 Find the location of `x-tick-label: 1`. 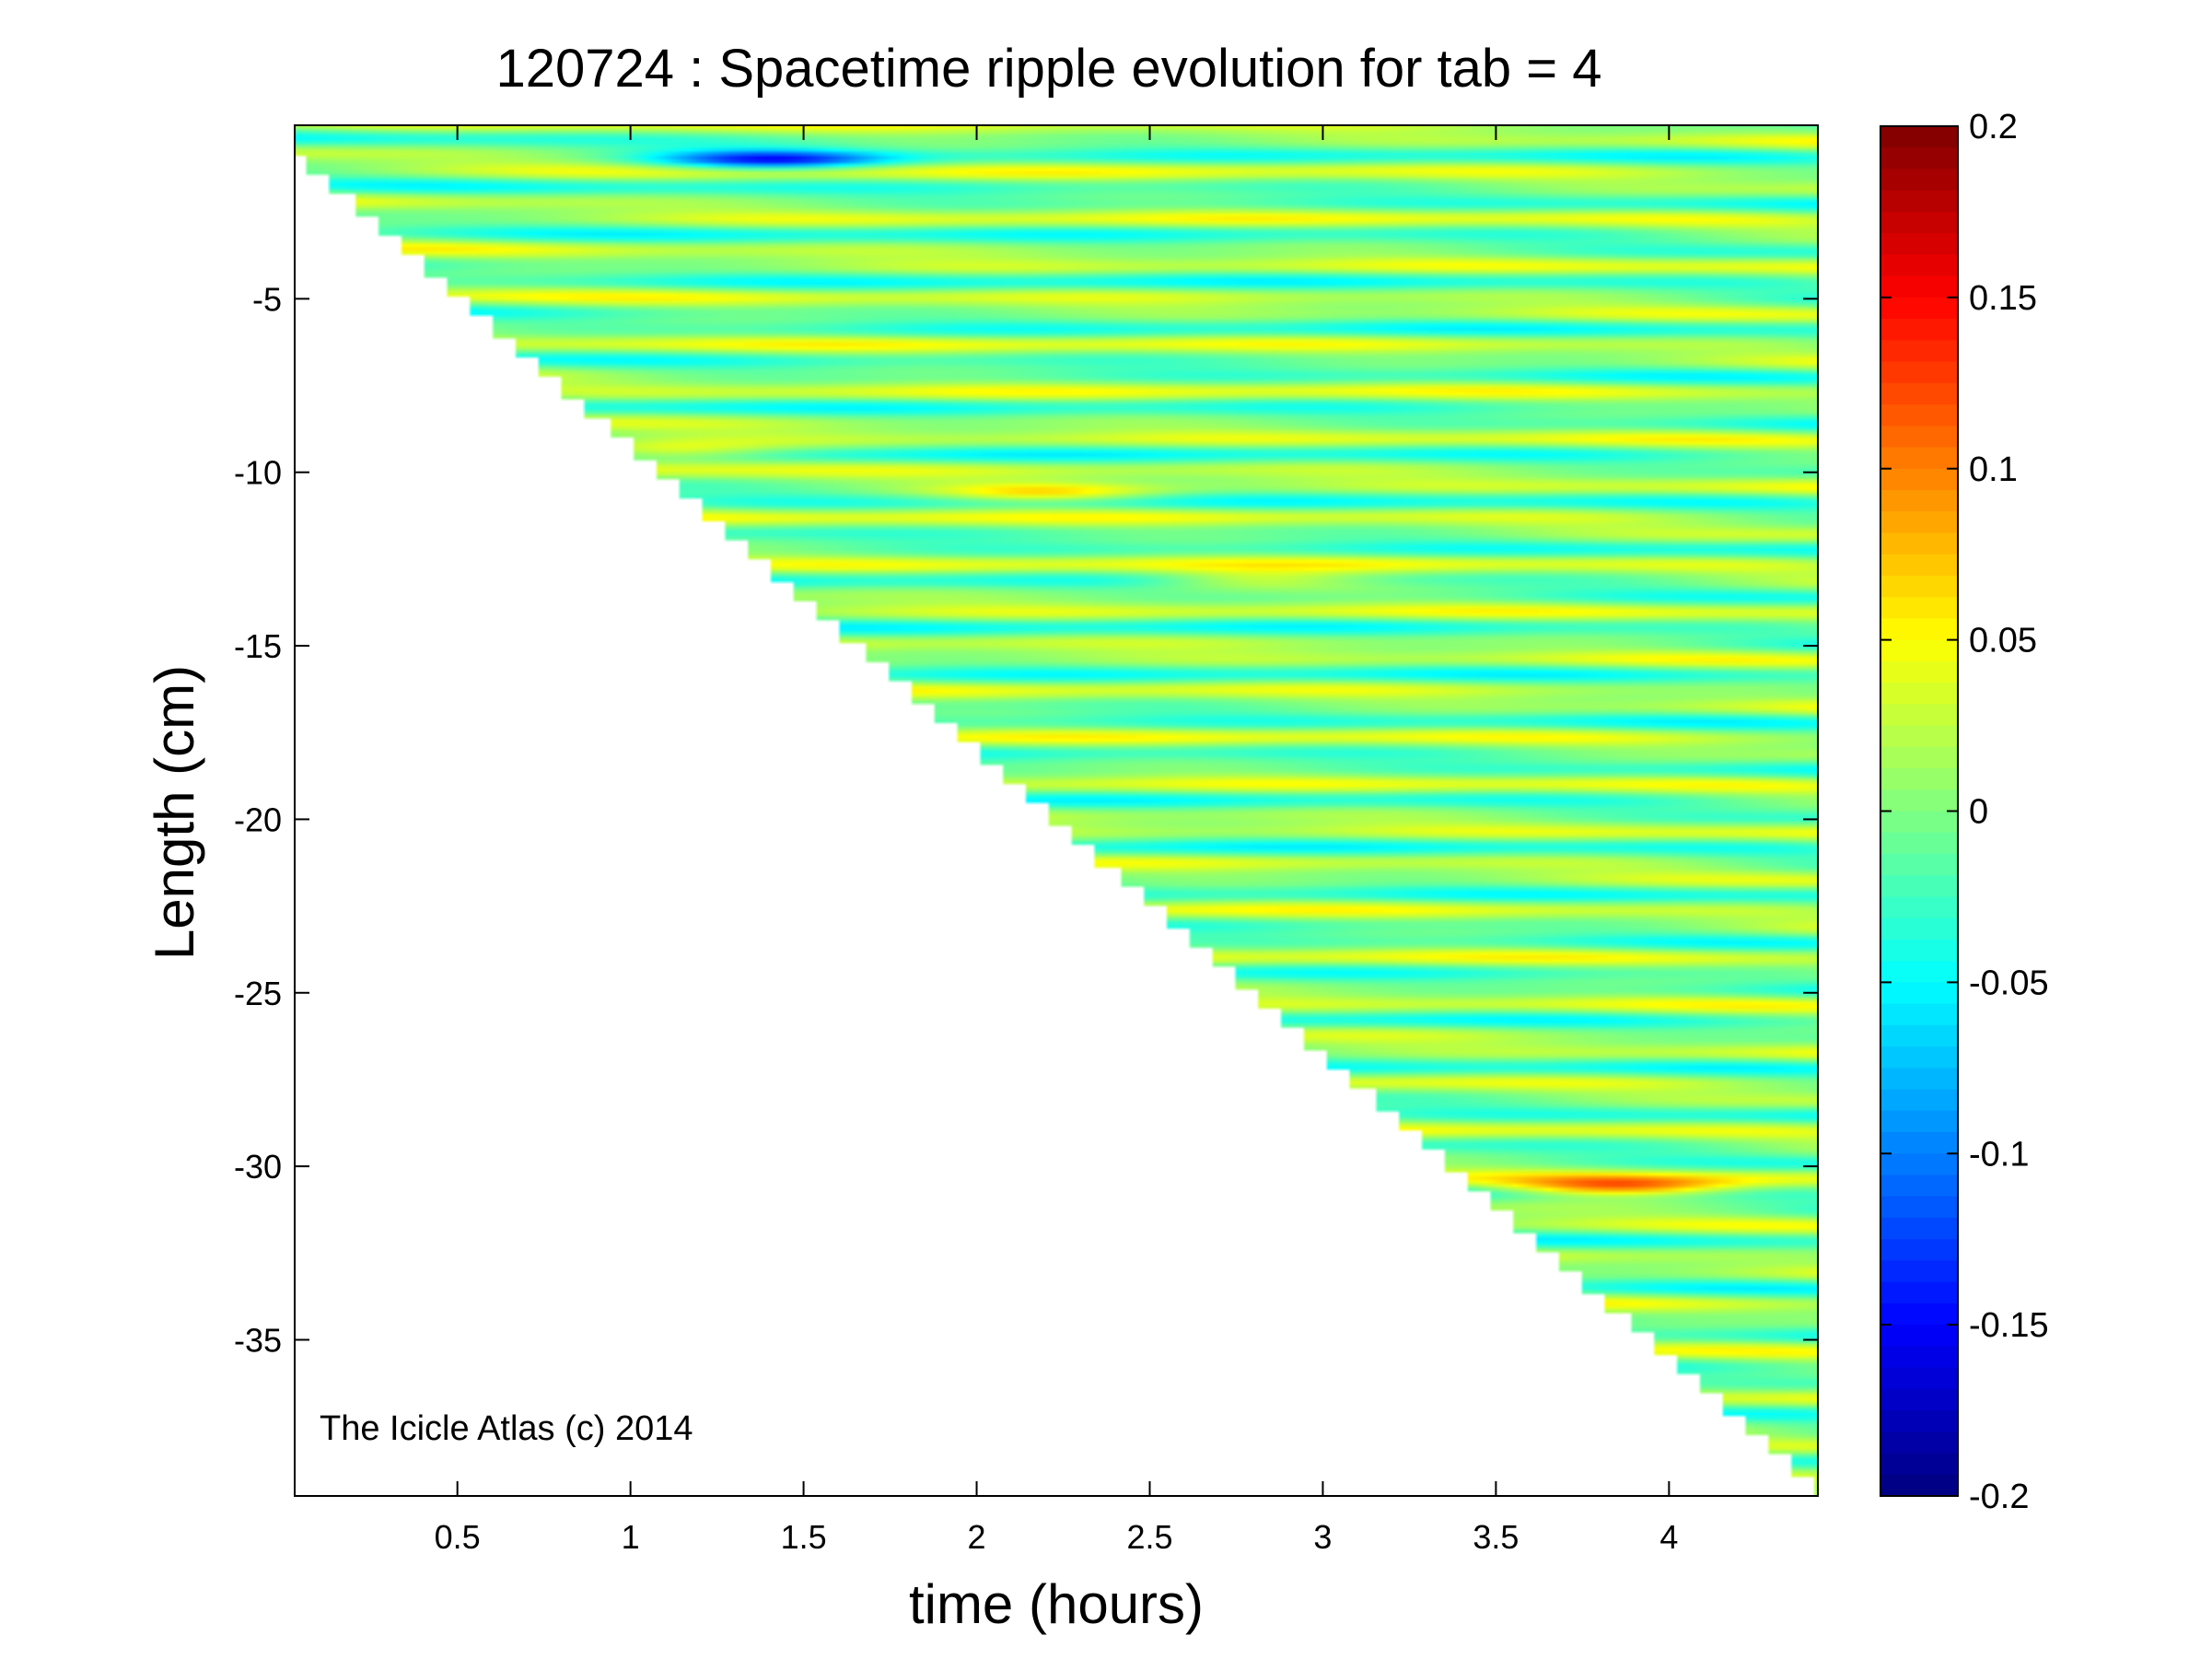

x-tick-label: 1 is located at coordinates (631, 1537).